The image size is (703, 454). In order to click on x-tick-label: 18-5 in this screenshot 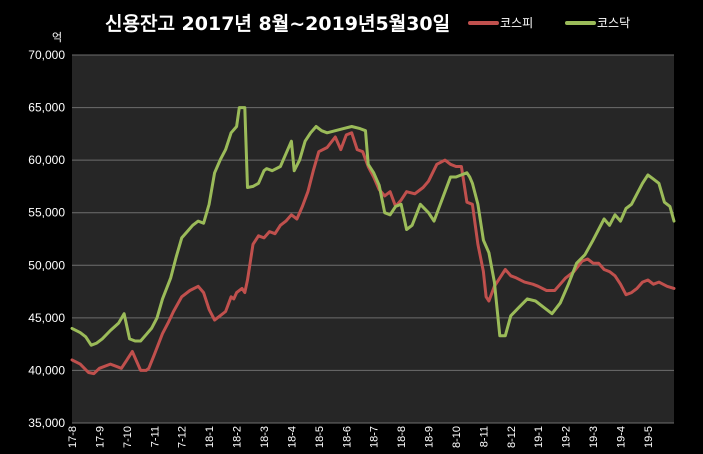, I will do `click(320, 437)`.